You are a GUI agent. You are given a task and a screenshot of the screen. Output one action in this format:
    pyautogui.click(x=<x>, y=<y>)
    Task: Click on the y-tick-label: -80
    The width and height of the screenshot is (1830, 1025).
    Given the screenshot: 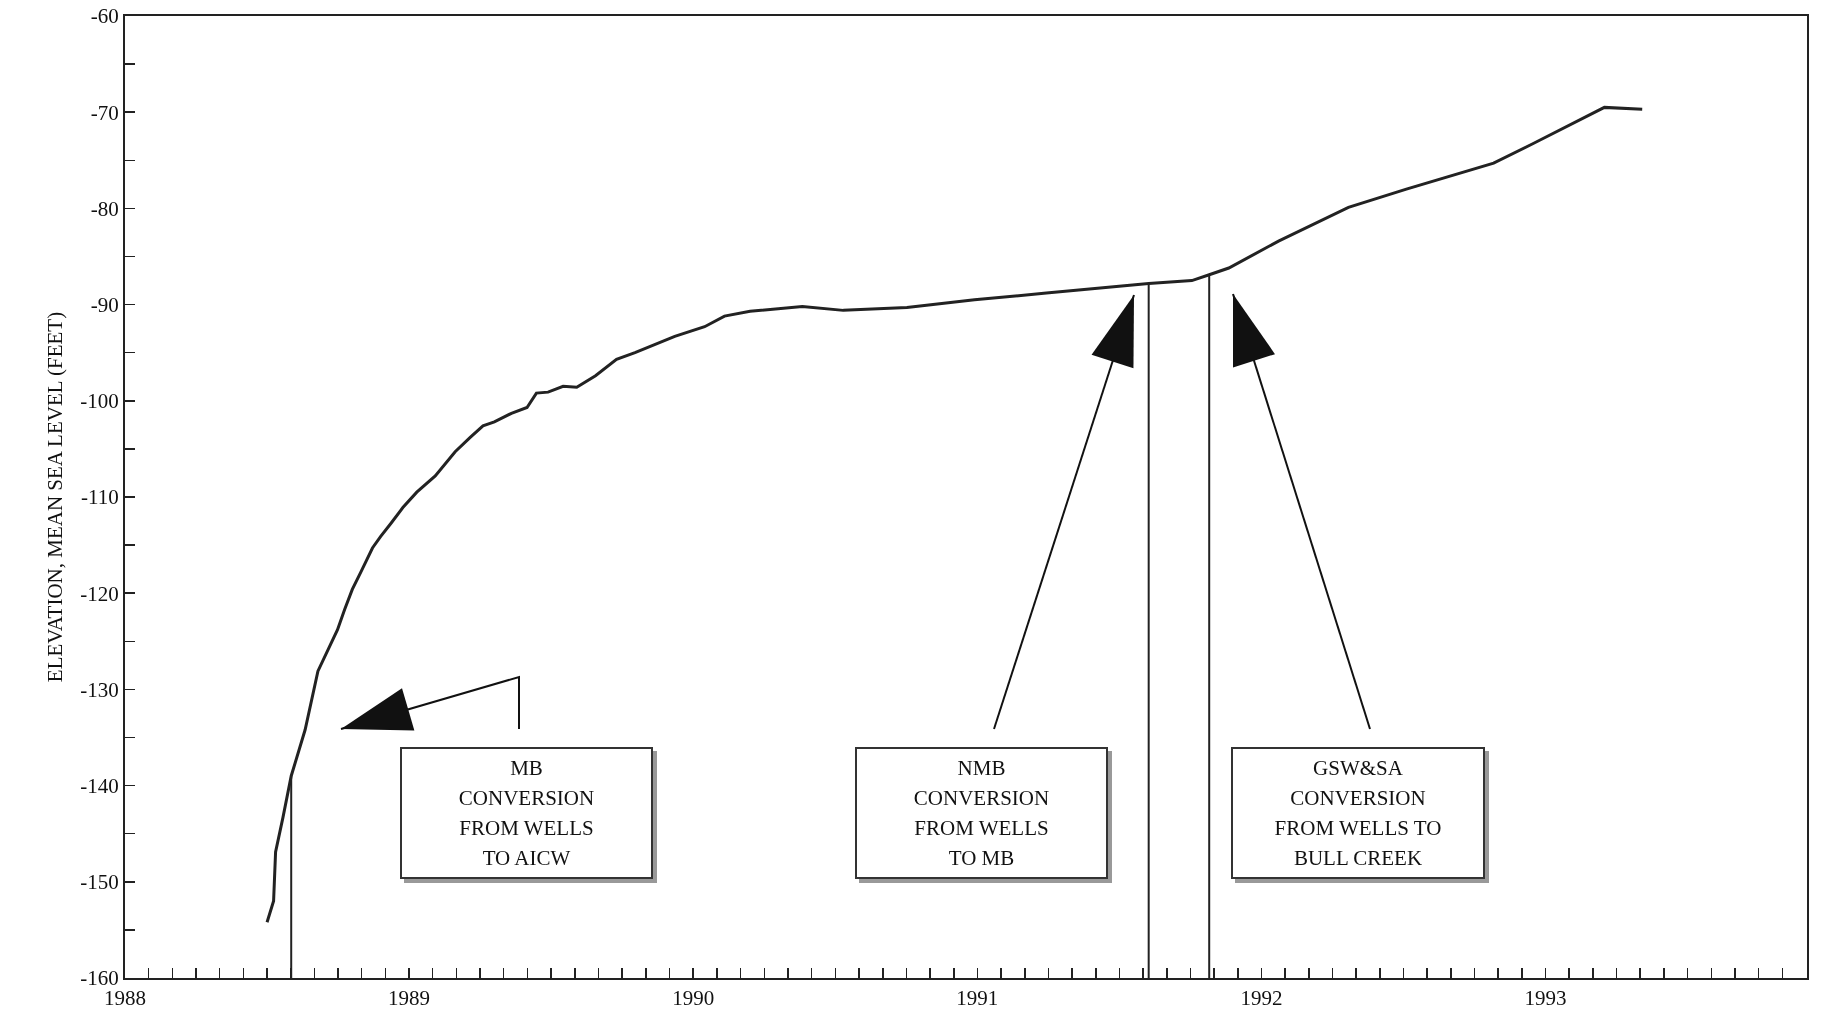 What is the action you would take?
    pyautogui.click(x=104, y=208)
    